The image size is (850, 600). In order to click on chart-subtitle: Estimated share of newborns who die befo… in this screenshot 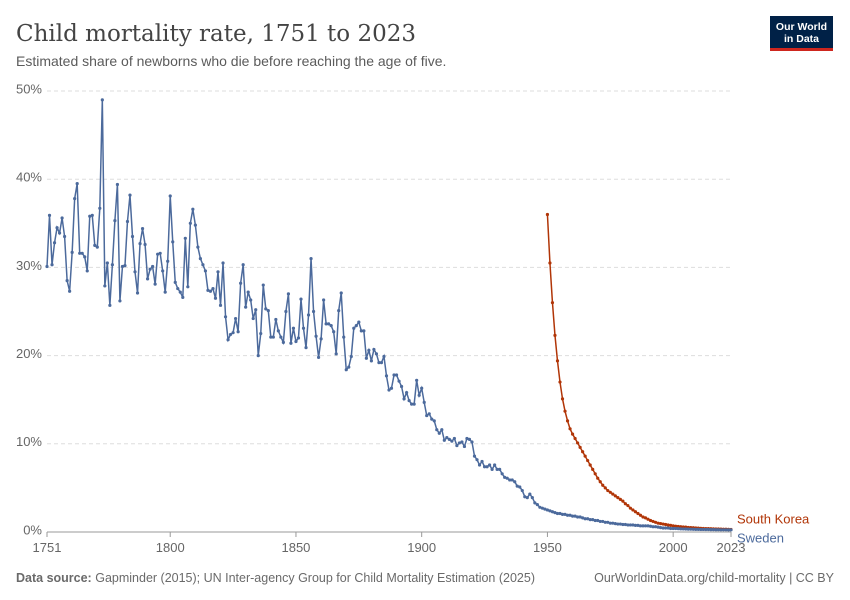, I will do `click(231, 61)`.